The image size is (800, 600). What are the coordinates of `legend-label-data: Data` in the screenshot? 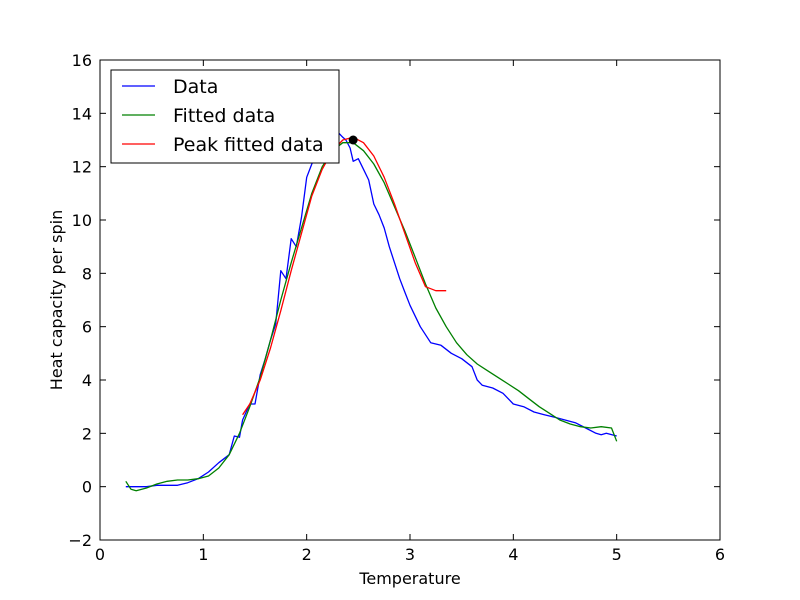 It's located at (195, 87).